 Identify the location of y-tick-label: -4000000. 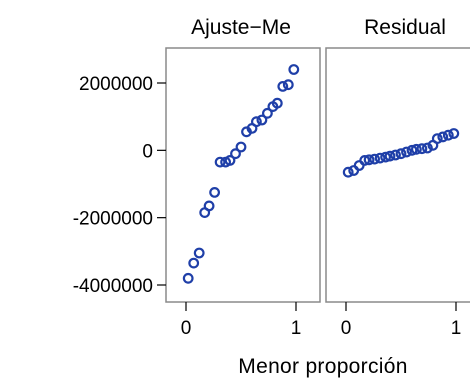
(113, 286).